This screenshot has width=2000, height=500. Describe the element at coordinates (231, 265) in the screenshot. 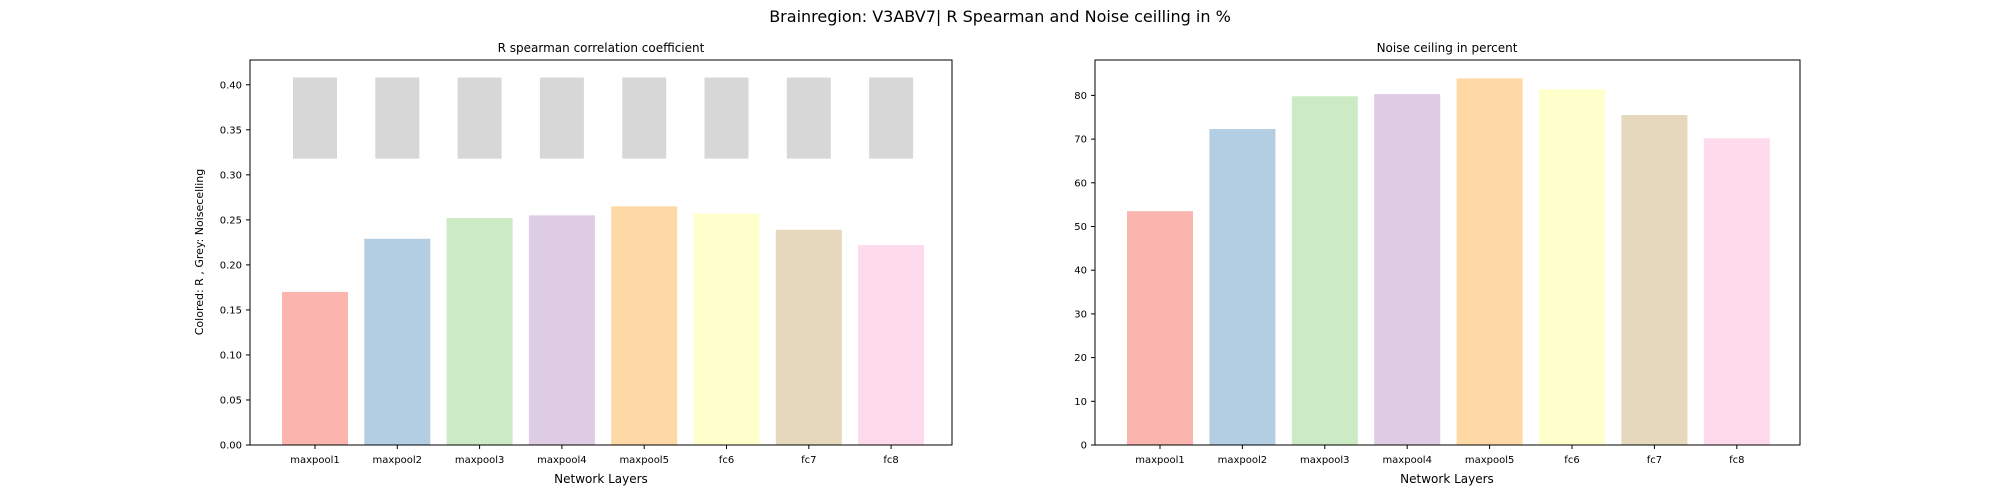

I see `y-tick-label: 0.20` at that location.